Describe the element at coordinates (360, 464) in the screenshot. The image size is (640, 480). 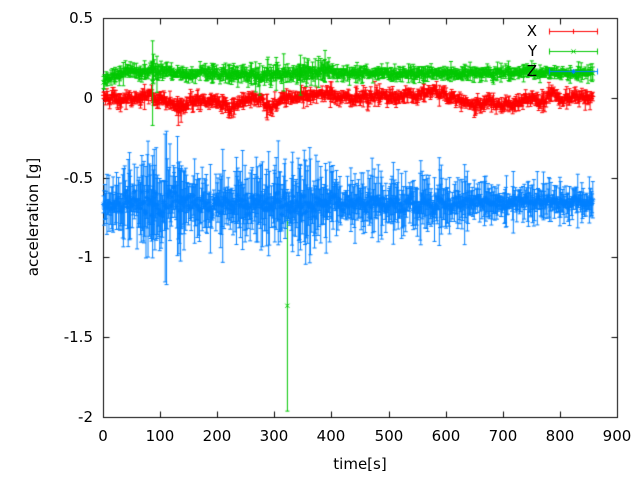
I see `x-axis-title: time[s]` at that location.